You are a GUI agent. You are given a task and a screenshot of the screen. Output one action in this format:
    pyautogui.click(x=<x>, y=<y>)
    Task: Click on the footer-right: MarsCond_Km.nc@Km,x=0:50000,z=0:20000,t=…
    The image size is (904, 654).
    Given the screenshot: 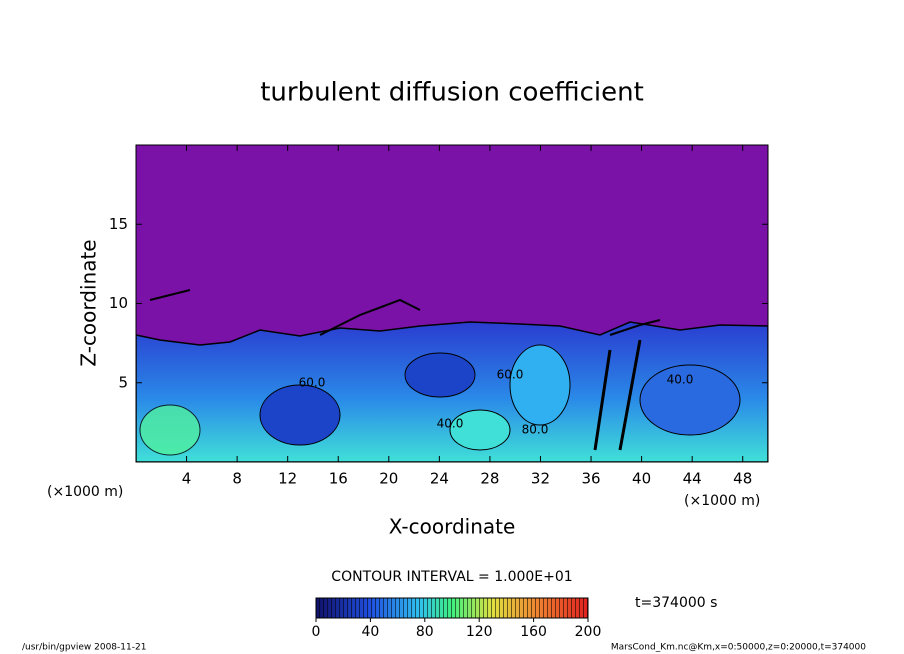 What is the action you would take?
    pyautogui.click(x=738, y=648)
    